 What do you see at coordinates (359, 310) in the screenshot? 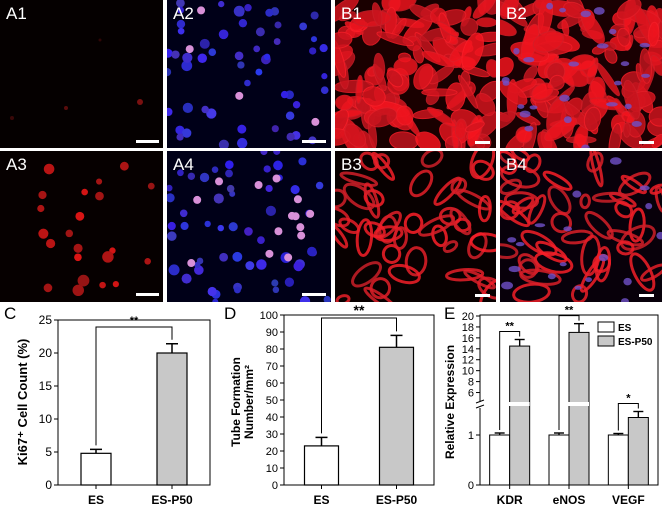
I see `significance-label: **` at bounding box center [359, 310].